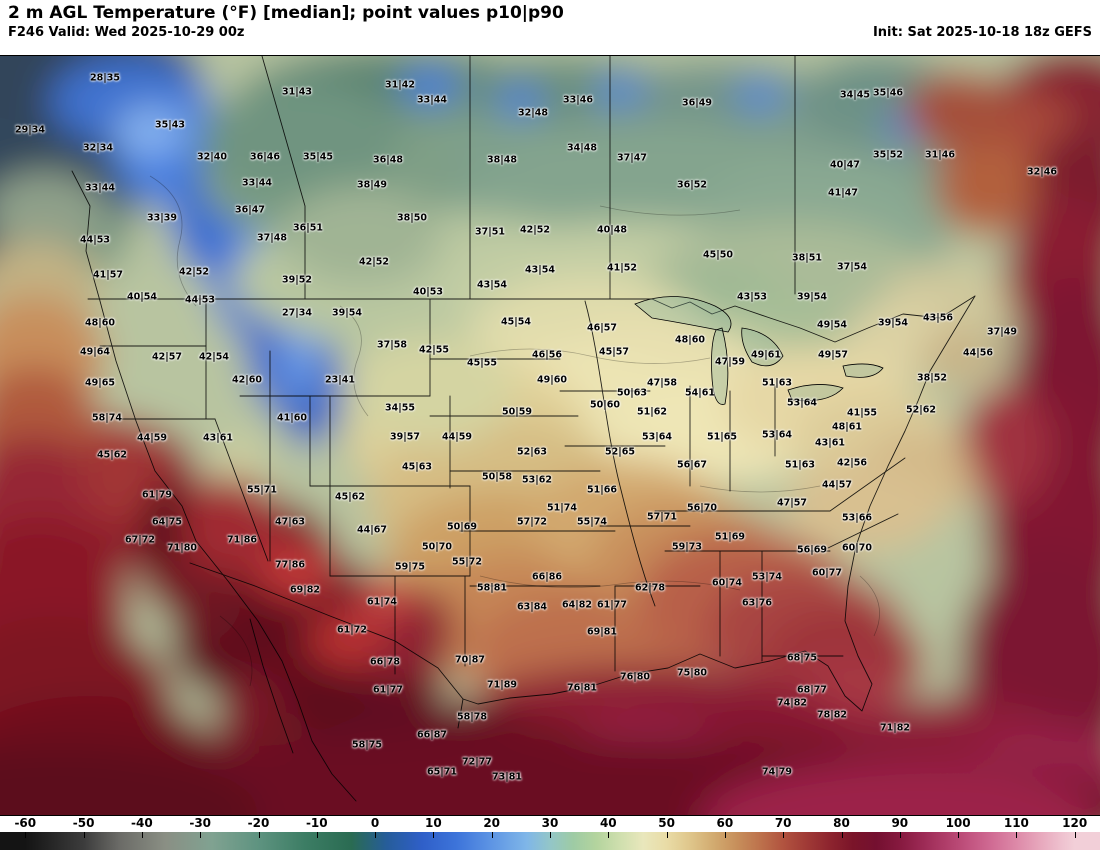 This screenshot has height=850, width=1100. What do you see at coordinates (433, 823) in the screenshot?
I see `colorbar-tick-label: 10` at bounding box center [433, 823].